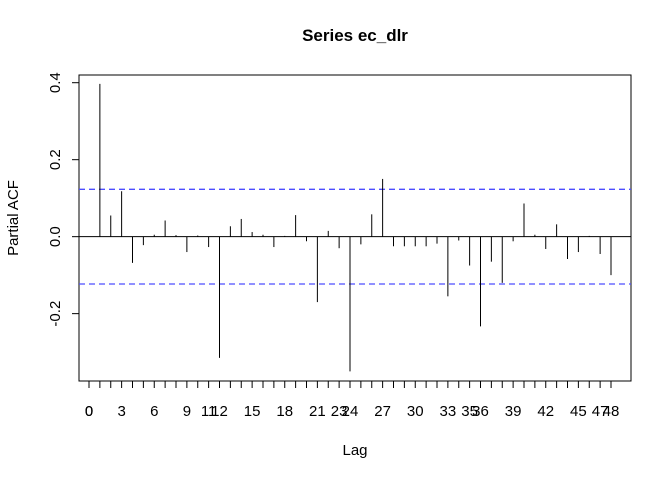  I want to click on x-tick-label: 12, so click(219, 411).